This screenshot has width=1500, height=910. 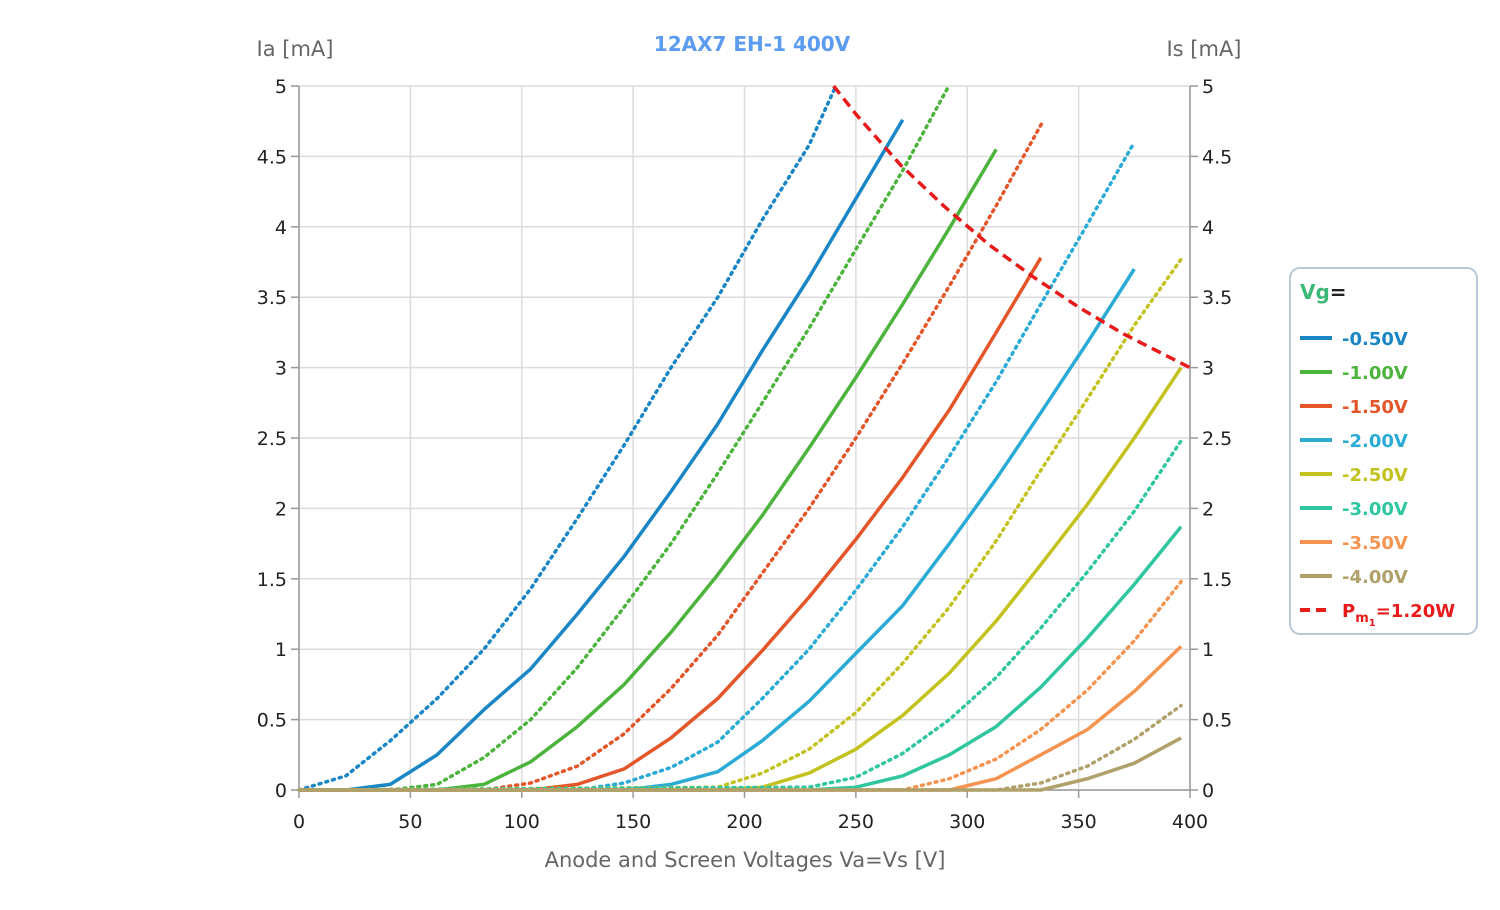 What do you see at coordinates (1375, 339) in the screenshot?
I see `legend-label: -0.50V` at bounding box center [1375, 339].